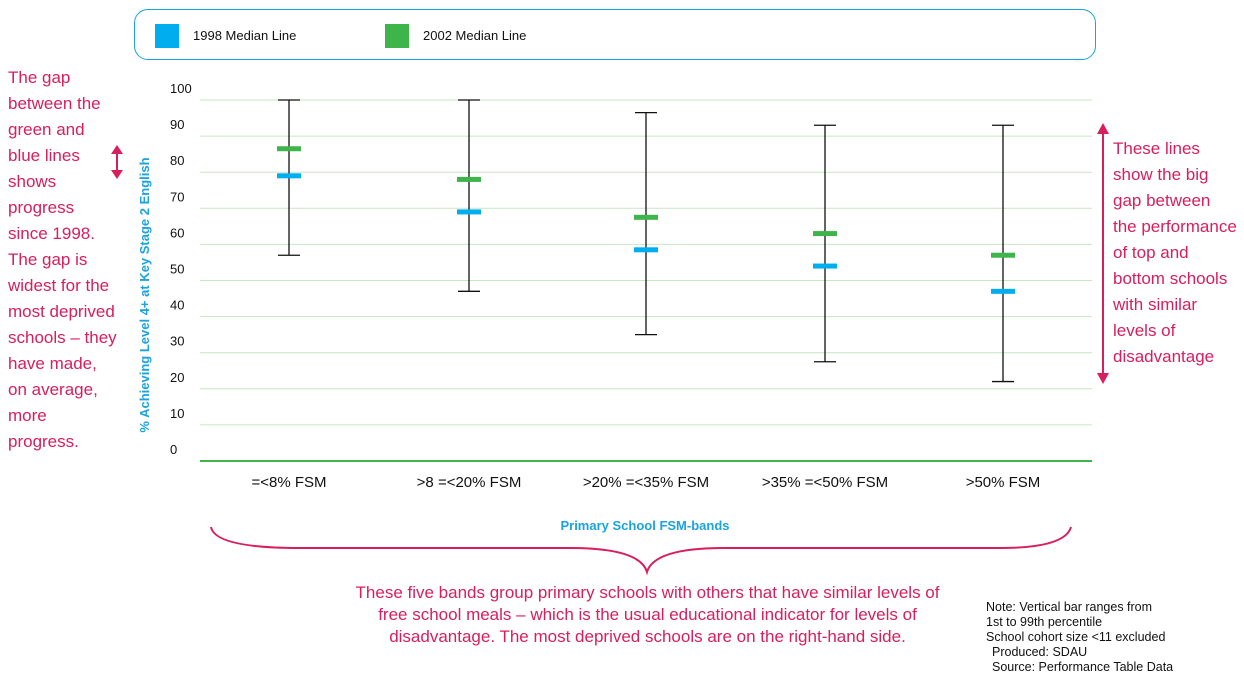 This screenshot has width=1244, height=682. What do you see at coordinates (177, 196) in the screenshot?
I see `y-tick-label: 70` at bounding box center [177, 196].